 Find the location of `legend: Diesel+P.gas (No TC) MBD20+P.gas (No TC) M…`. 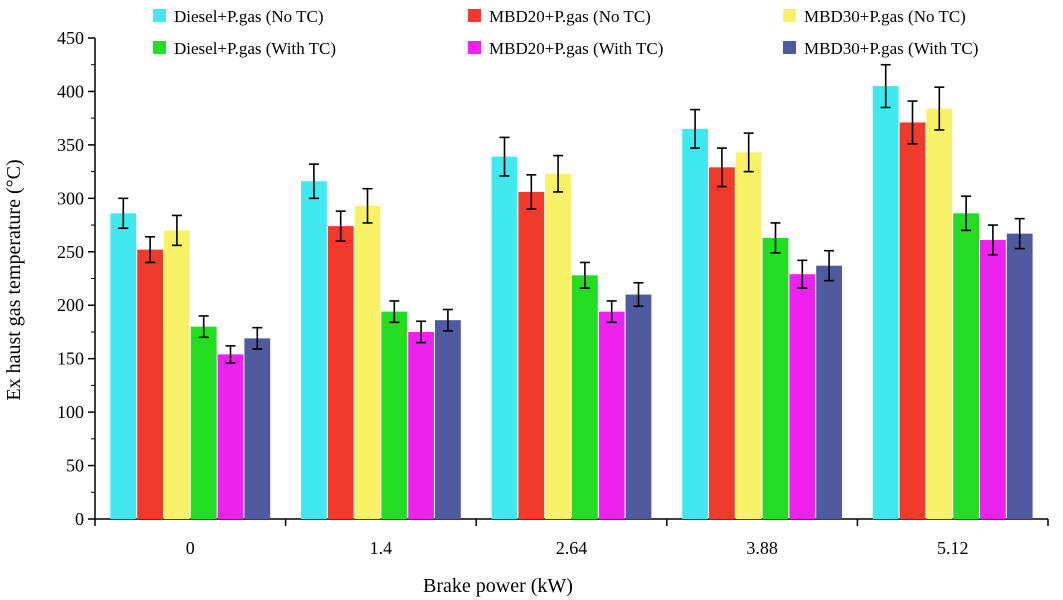

legend: Diesel+P.gas (No TC) MBD20+P.gas (No TC) M… is located at coordinates (565, 32).